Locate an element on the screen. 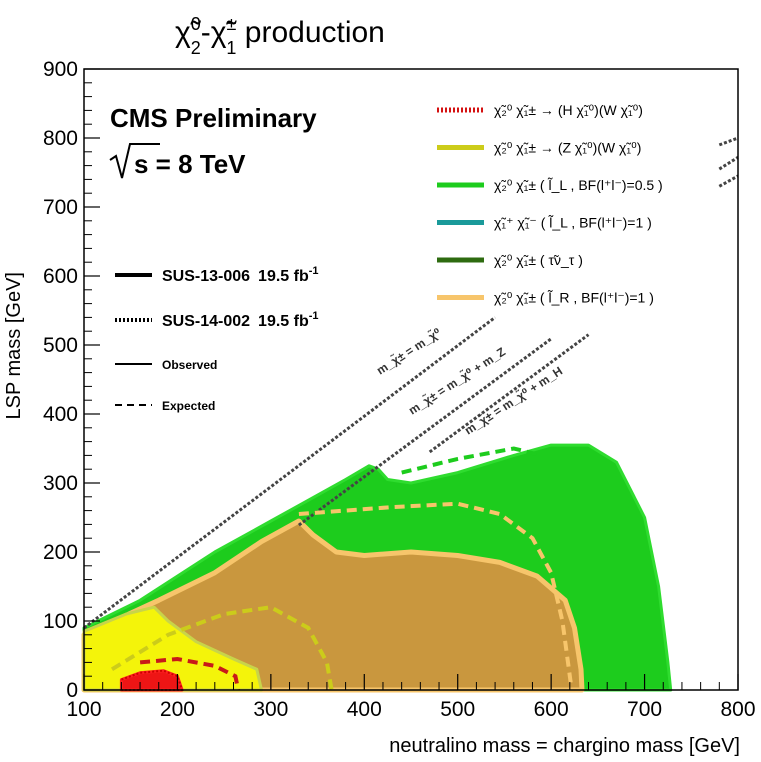 The width and height of the screenshot is (761, 762). y-tick-label: 700 is located at coordinates (60, 207).